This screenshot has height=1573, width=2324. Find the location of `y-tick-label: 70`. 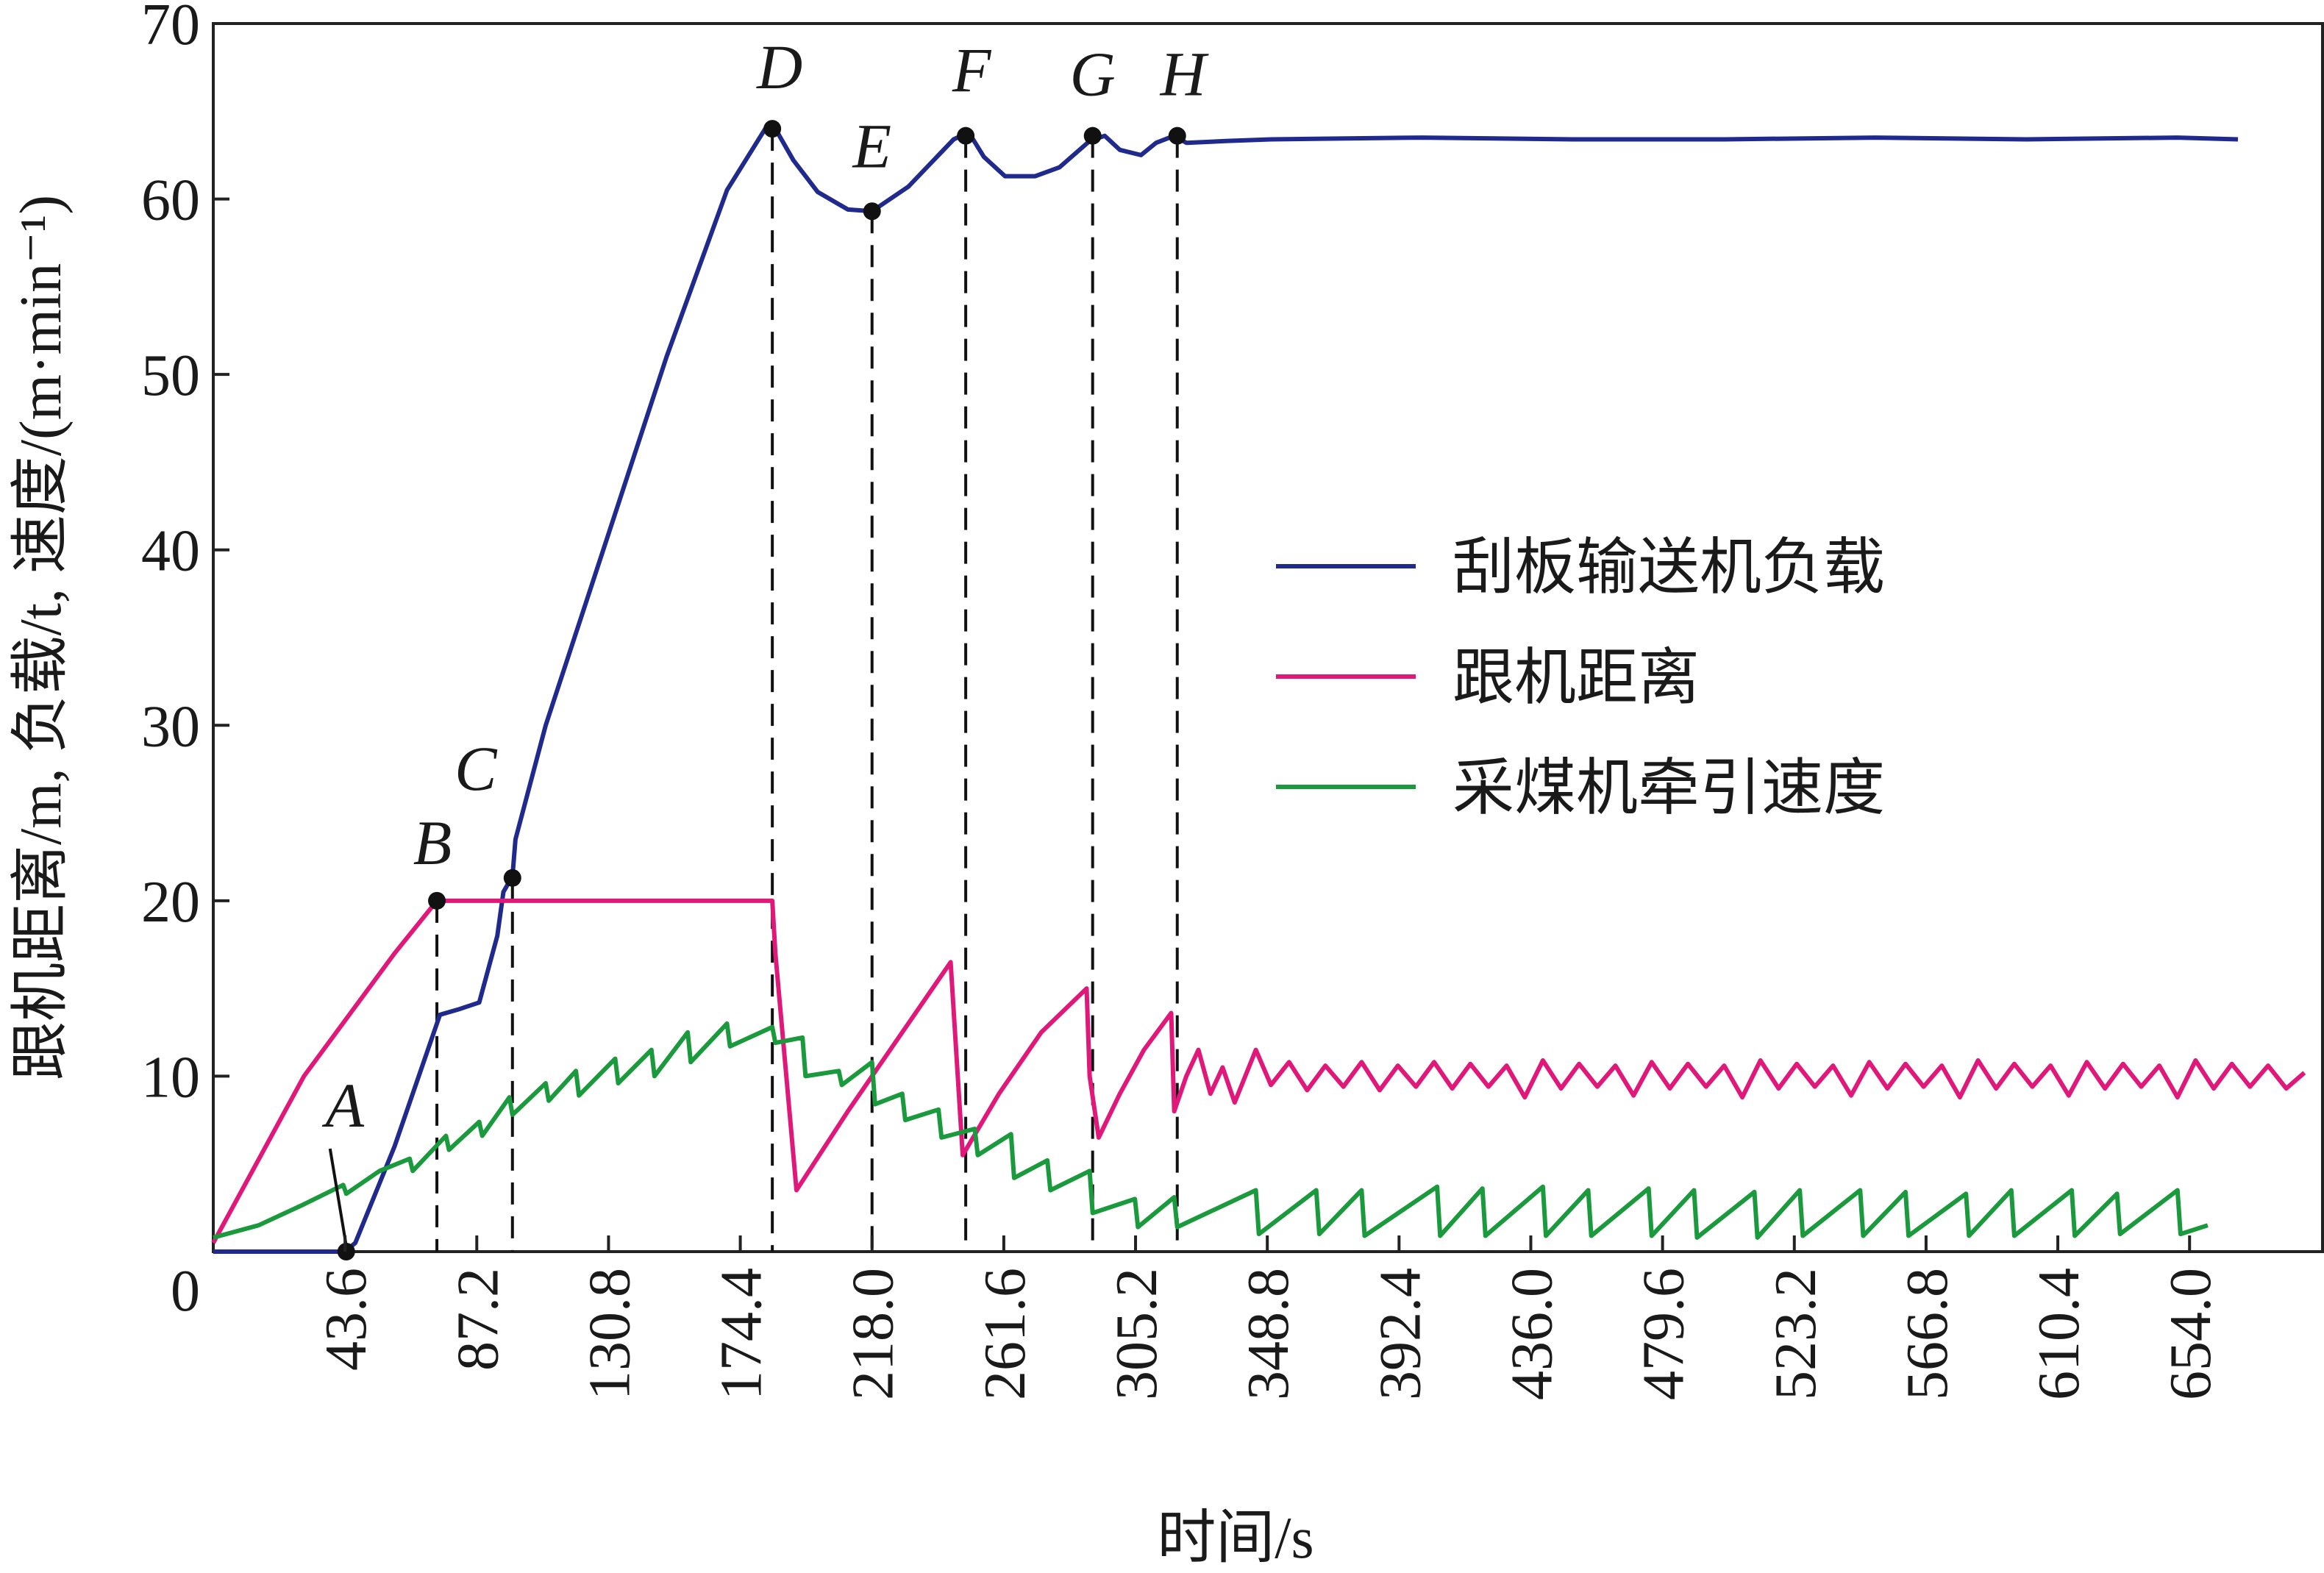

y-tick-label: 70 is located at coordinates (170, 28).